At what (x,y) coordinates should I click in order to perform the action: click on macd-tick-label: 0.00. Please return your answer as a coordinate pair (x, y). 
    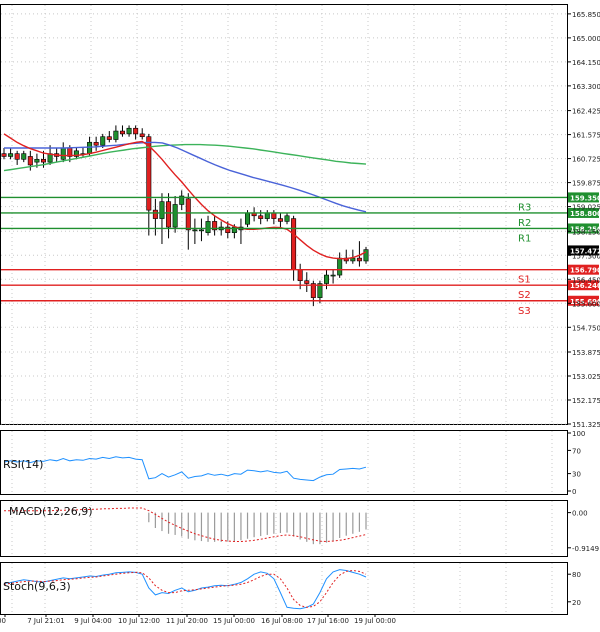
    Looking at the image, I should click on (580, 514).